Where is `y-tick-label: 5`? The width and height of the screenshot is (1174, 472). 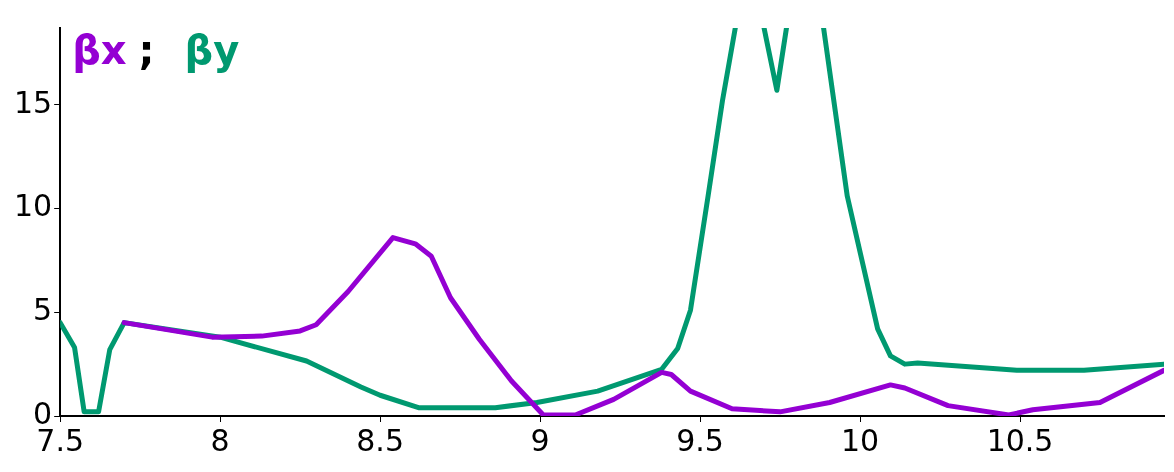
y-tick-label: 5 is located at coordinates (43, 310).